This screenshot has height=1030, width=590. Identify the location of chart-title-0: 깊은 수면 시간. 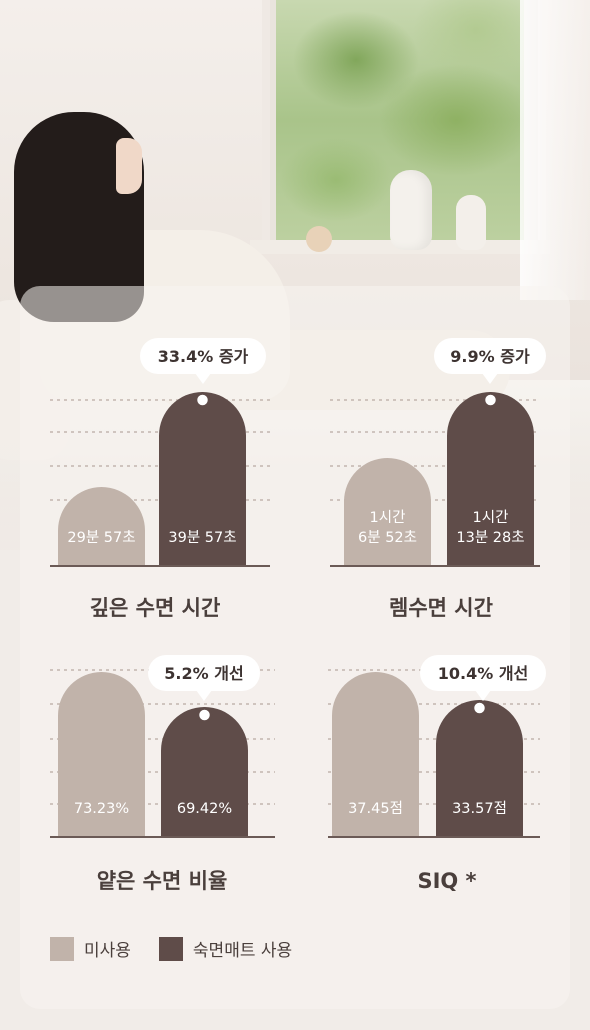
(155, 608).